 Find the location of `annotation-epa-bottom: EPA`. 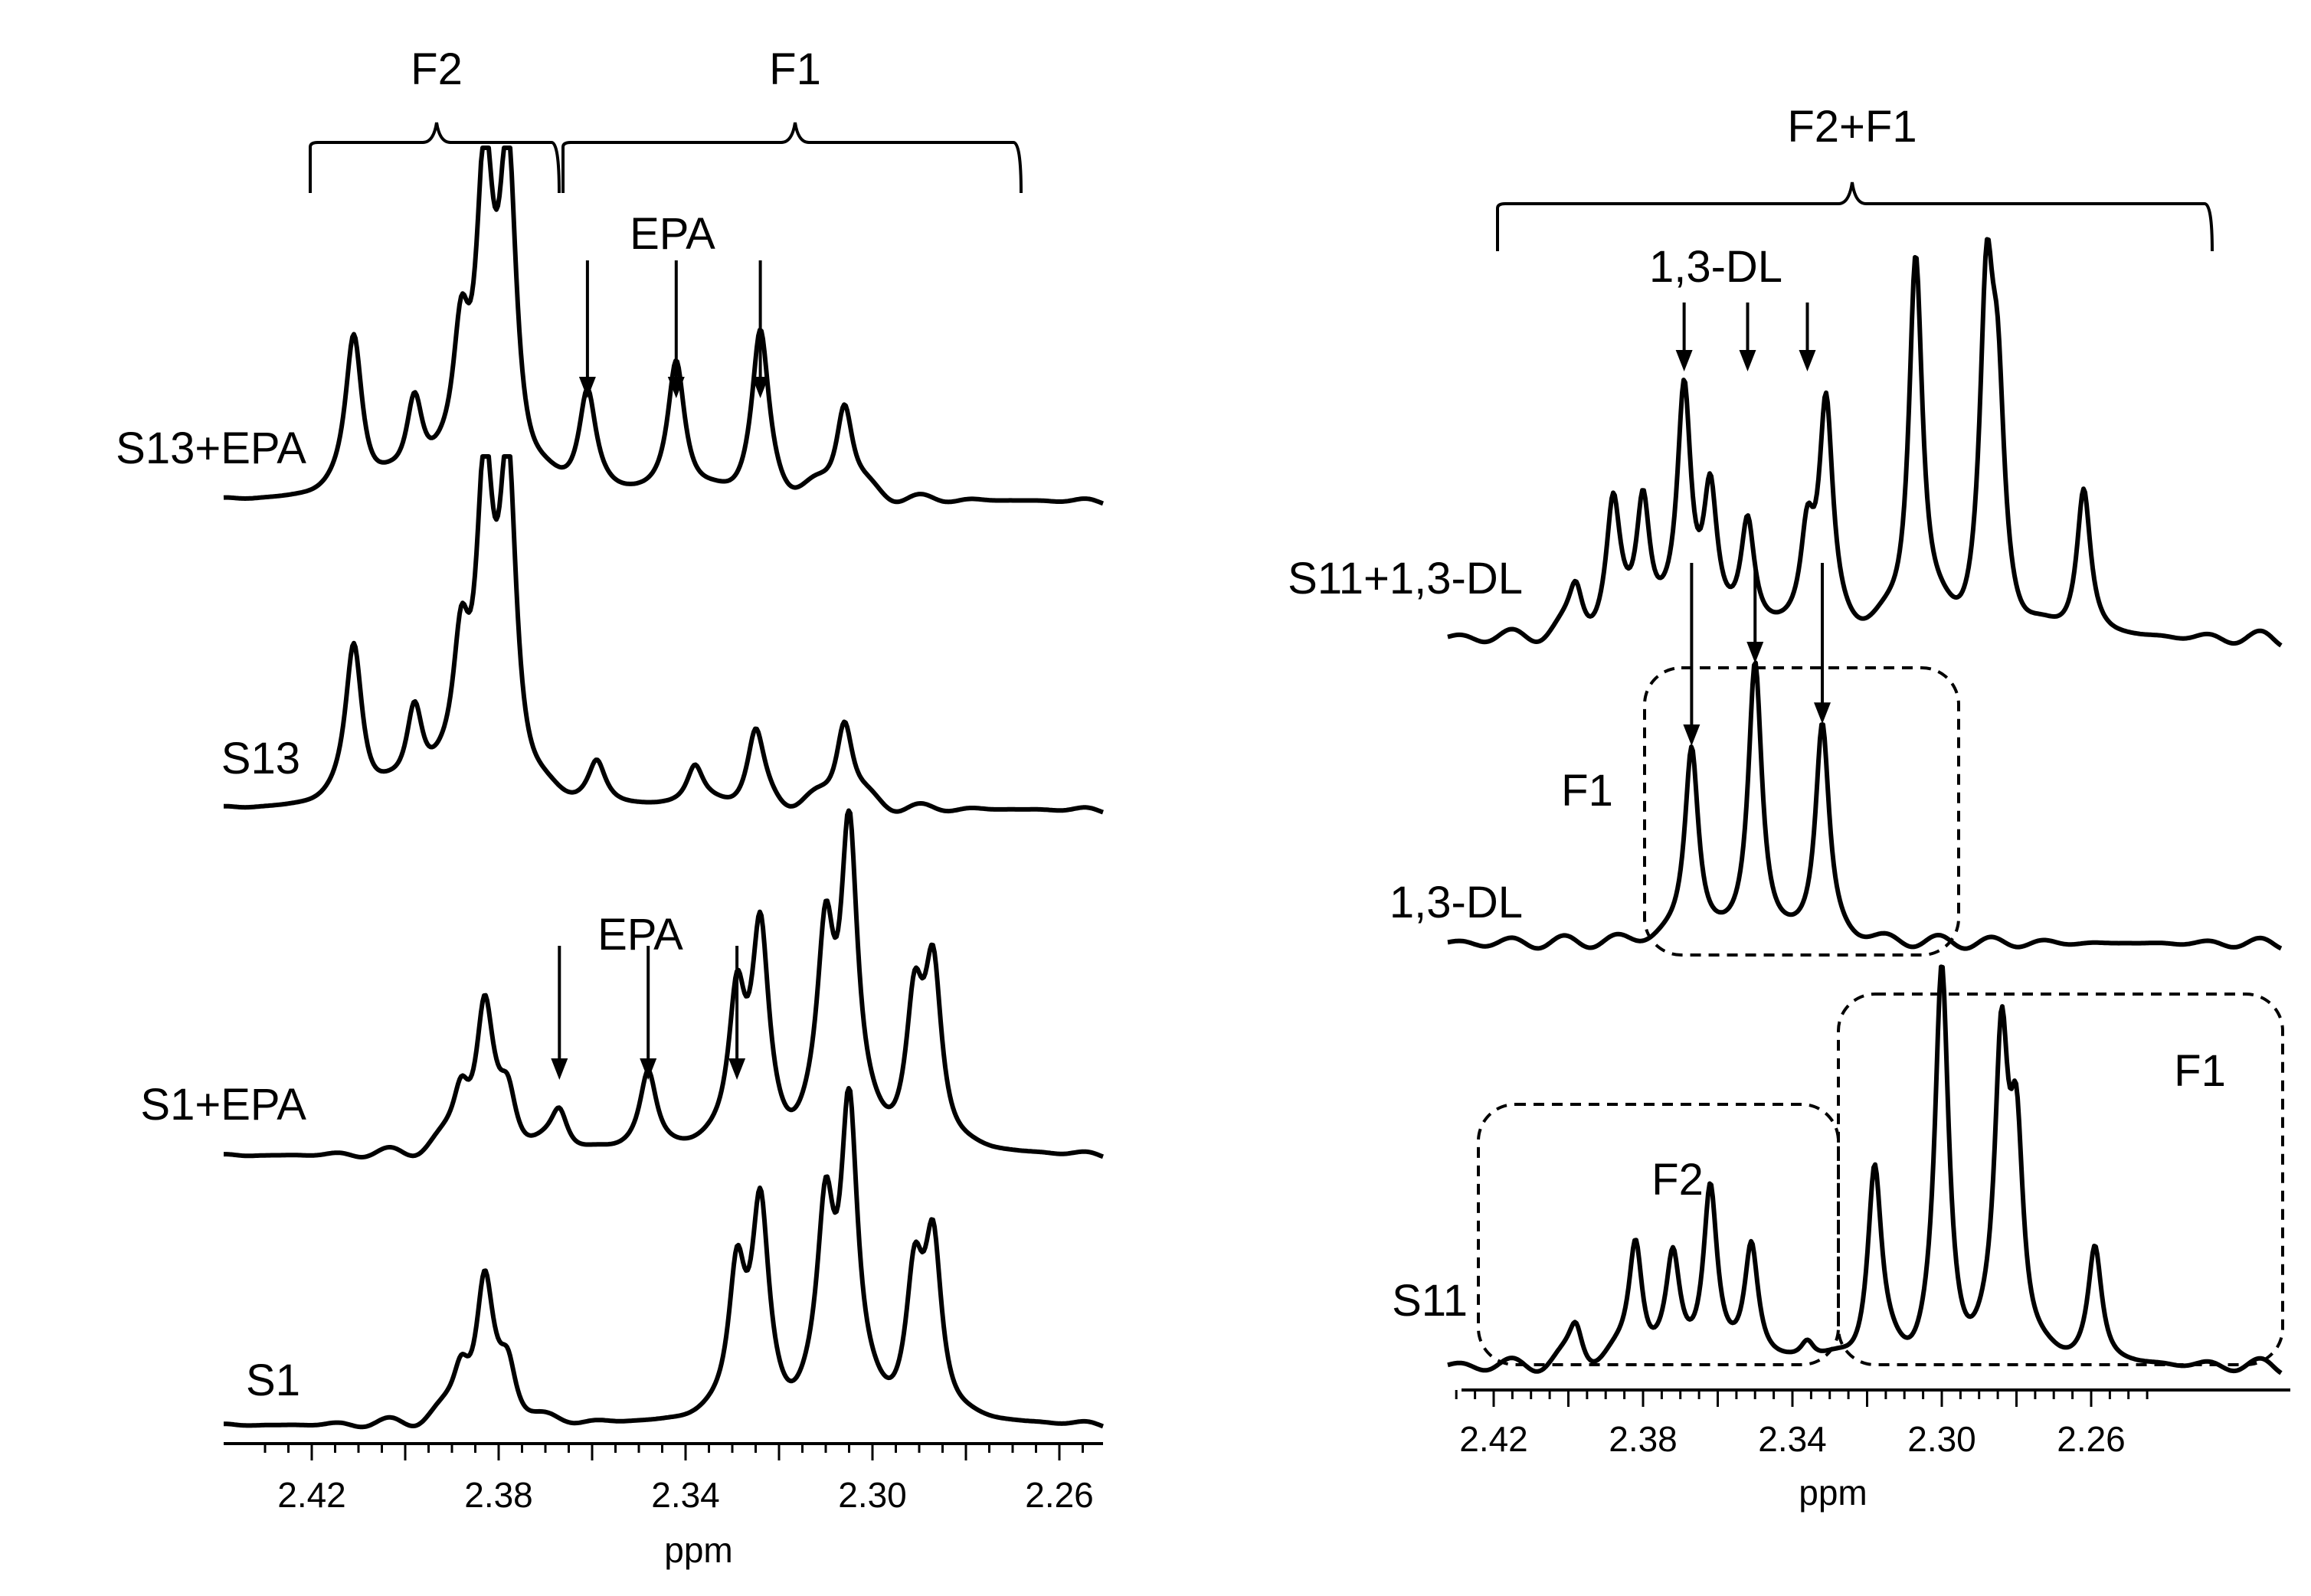

annotation-epa-bottom: EPA is located at coordinates (640, 935).